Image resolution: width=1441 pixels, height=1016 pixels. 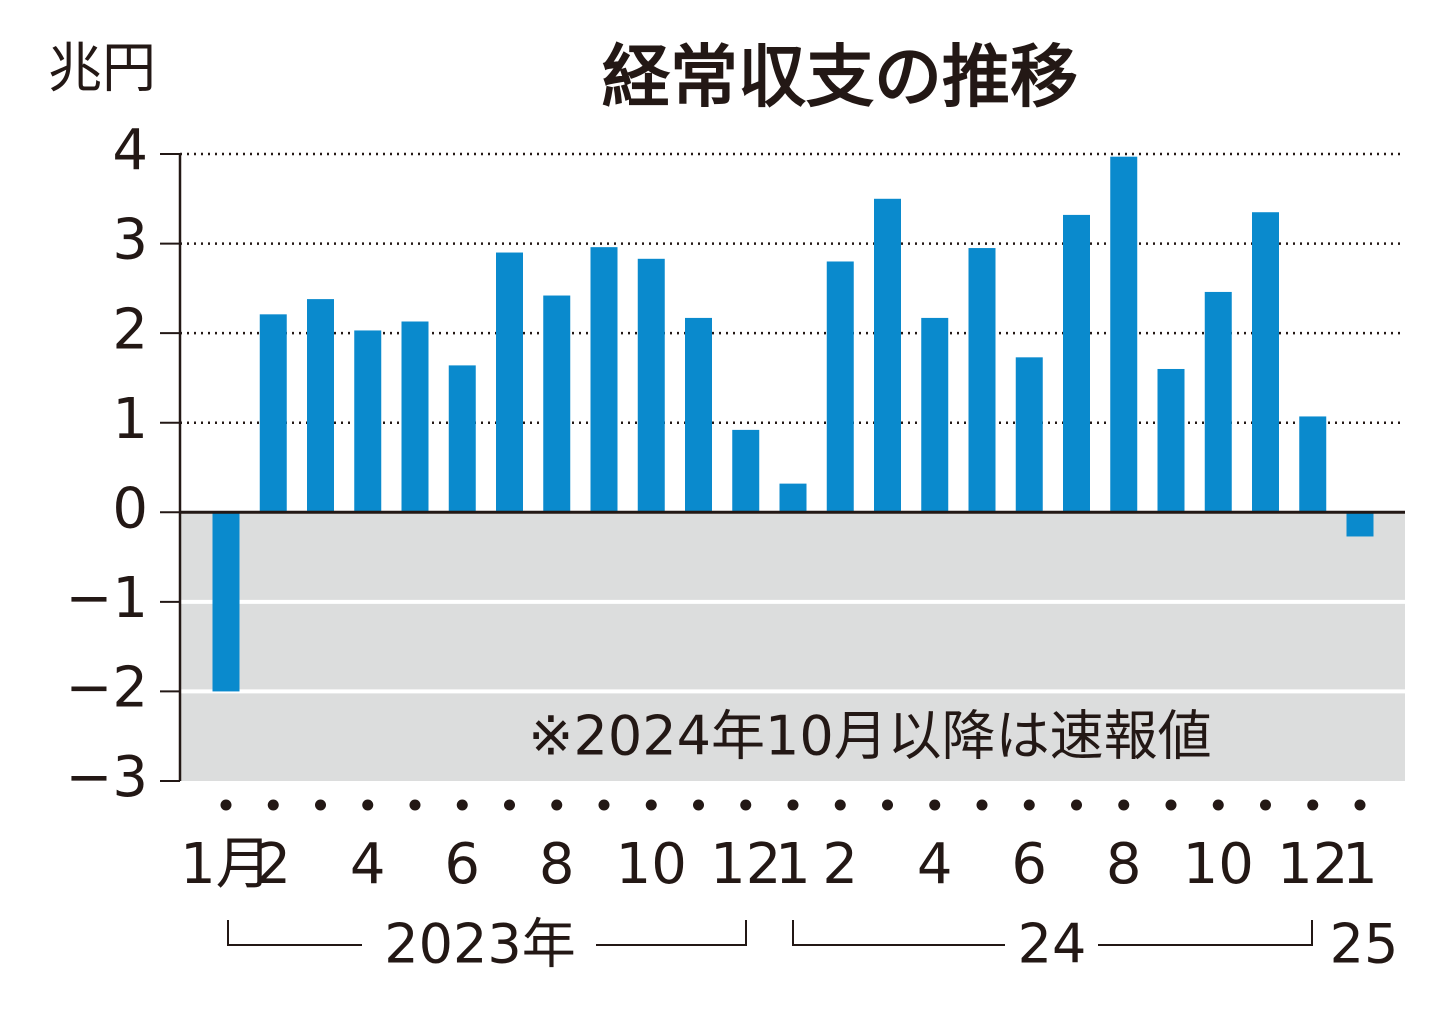 What do you see at coordinates (130, 150) in the screenshot?
I see `y-tick-label: 4` at bounding box center [130, 150].